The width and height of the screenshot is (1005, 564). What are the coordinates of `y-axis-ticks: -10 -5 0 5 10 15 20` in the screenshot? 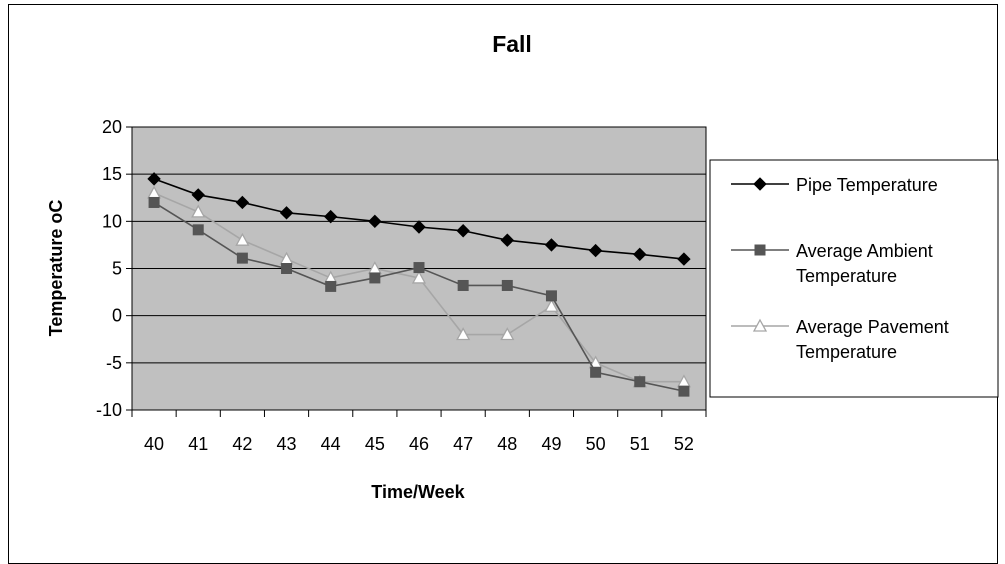 It's located at (114, 268).